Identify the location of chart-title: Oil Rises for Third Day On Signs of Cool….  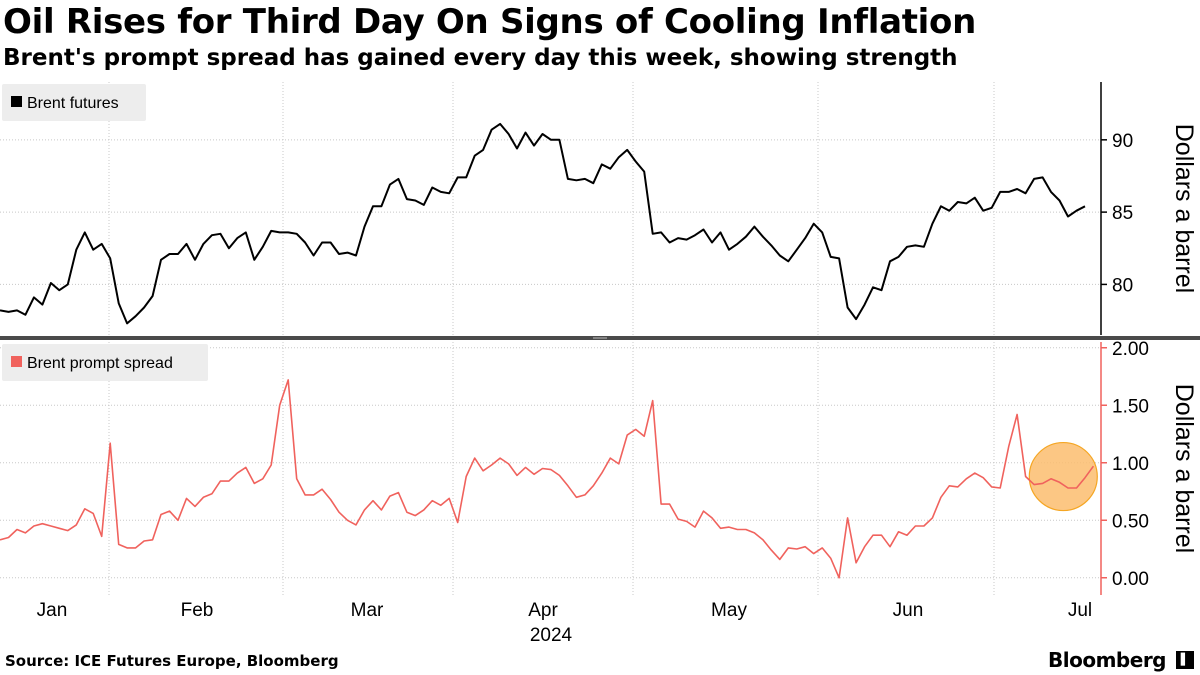
(489, 22).